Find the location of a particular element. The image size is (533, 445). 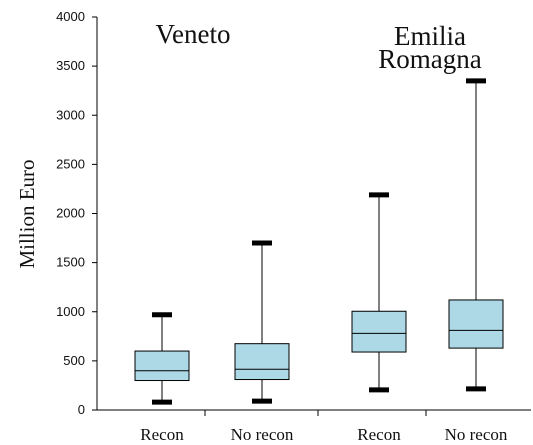

category-label-emilia-romagna-no-recon: No recon is located at coordinates (476, 434).